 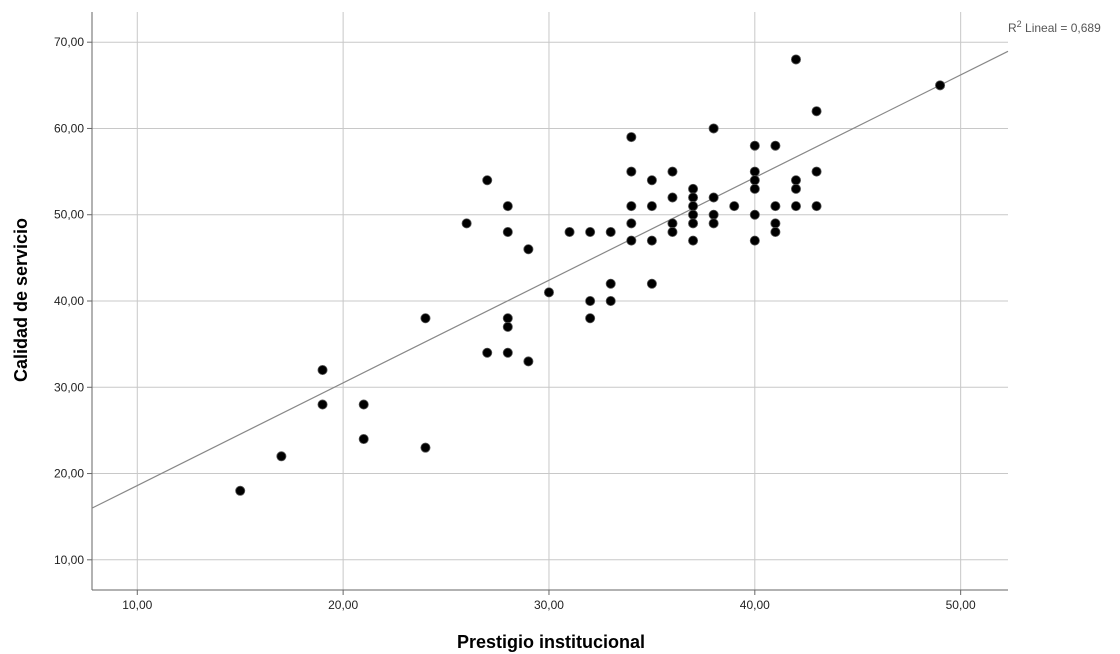 What do you see at coordinates (69, 560) in the screenshot?
I see `y-tick-label: 10,00` at bounding box center [69, 560].